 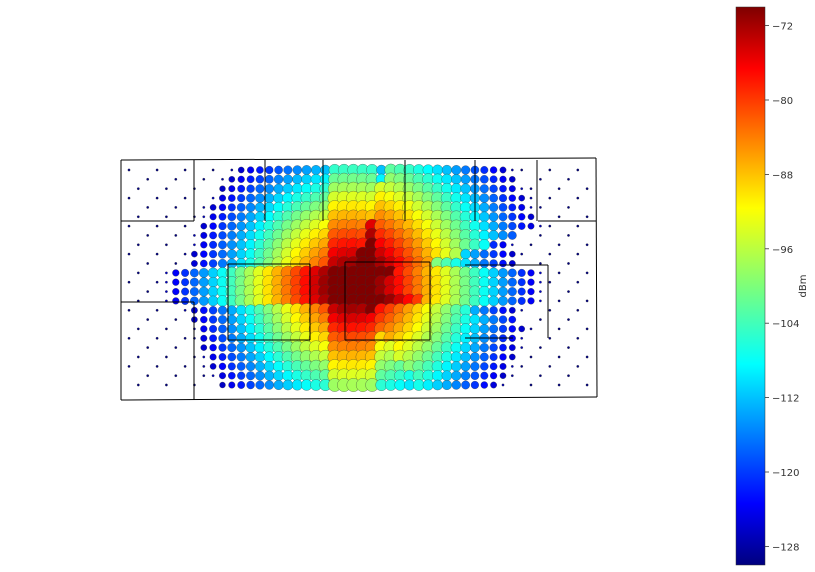 I want to click on colorbar-tick-label: −104, so click(x=785, y=324).